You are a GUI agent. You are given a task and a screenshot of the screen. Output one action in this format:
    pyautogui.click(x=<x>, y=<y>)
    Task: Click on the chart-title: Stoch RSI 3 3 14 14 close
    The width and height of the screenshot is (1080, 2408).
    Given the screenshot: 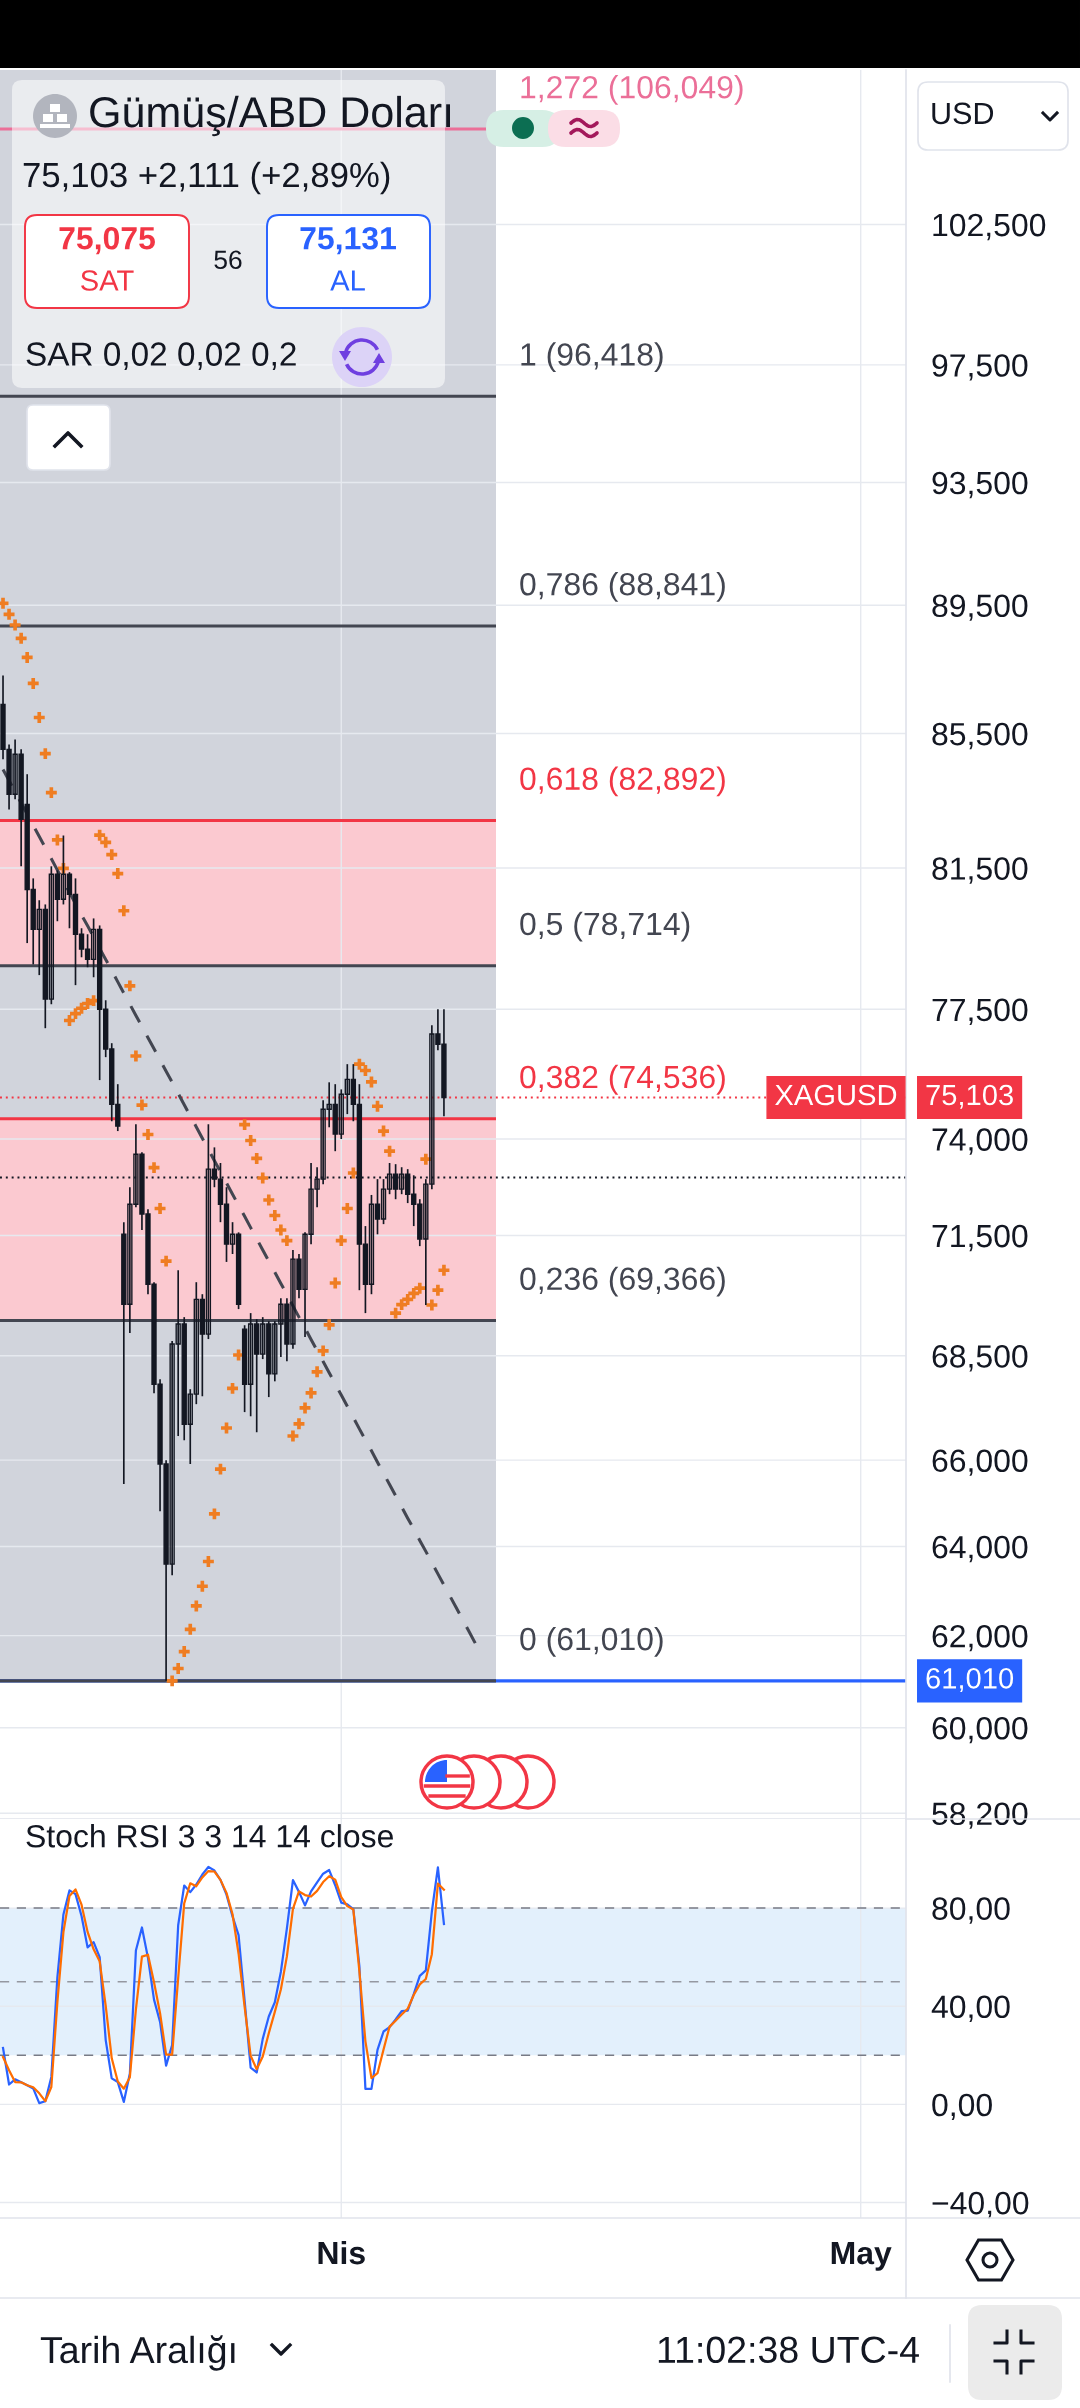 What is the action you would take?
    pyautogui.click(x=209, y=1836)
    